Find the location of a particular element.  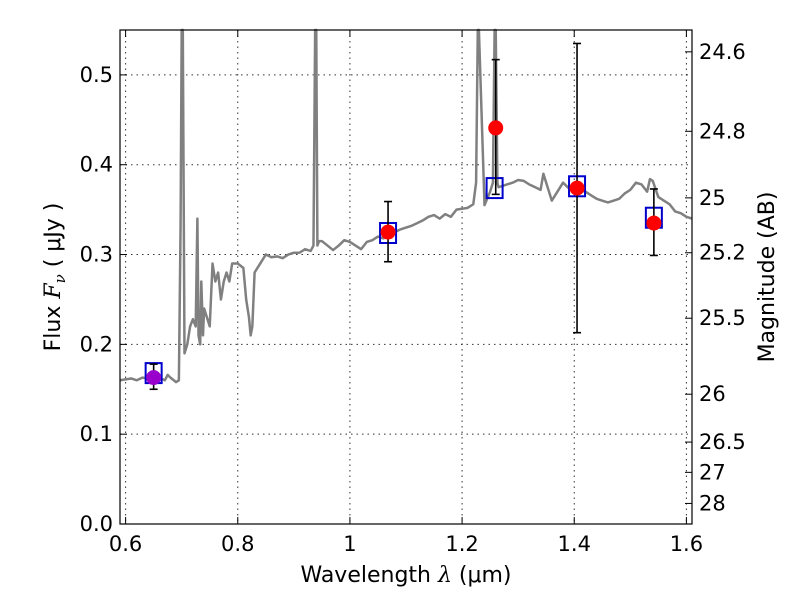

y2-tick-label: 26.5 is located at coordinates (722, 442).